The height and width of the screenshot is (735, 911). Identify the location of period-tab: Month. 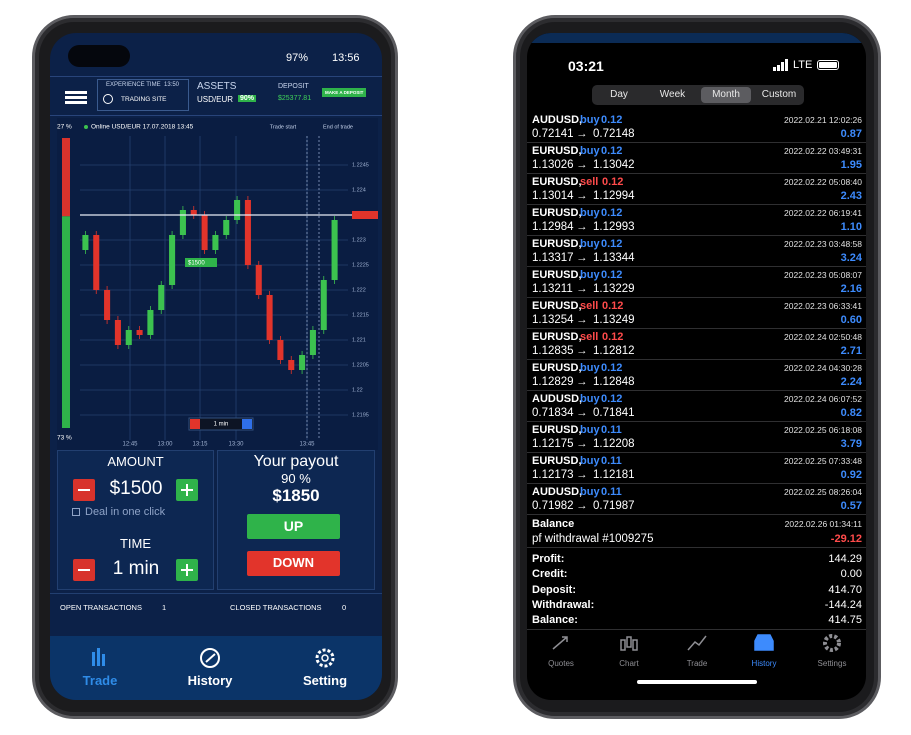
(726, 95).